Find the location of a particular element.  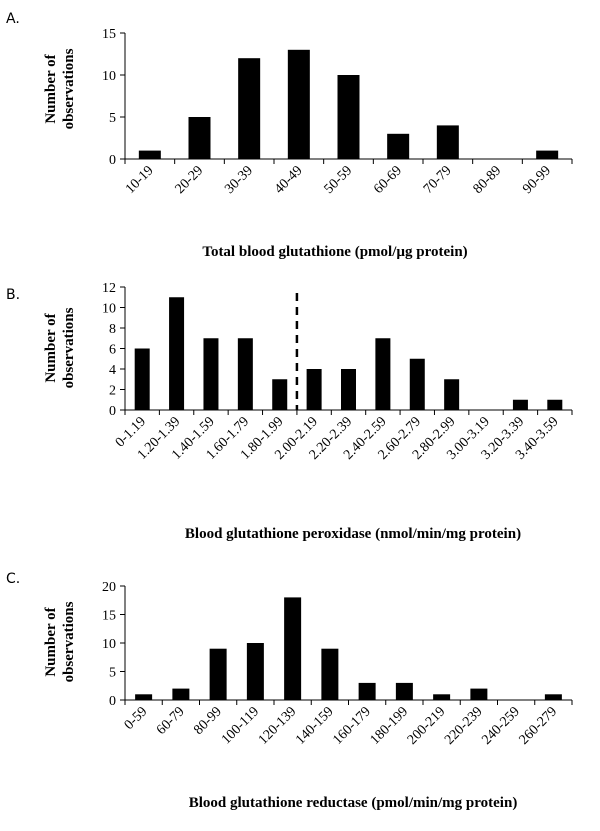

panel-a-ytick-label: 0 is located at coordinates (112, 160).